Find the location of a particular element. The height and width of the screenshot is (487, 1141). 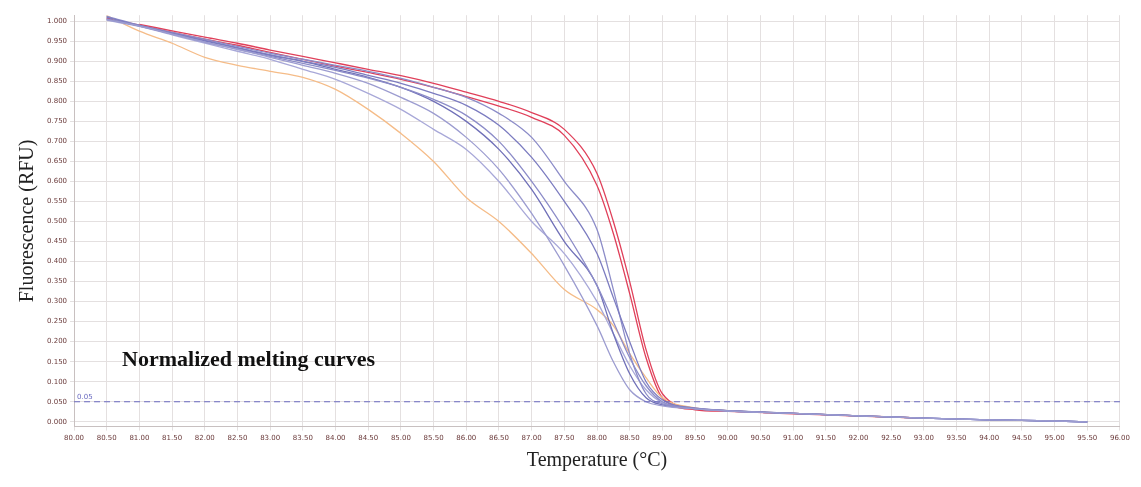

y-axis-title: Fluorescence (RFU) is located at coordinates (27, 221).